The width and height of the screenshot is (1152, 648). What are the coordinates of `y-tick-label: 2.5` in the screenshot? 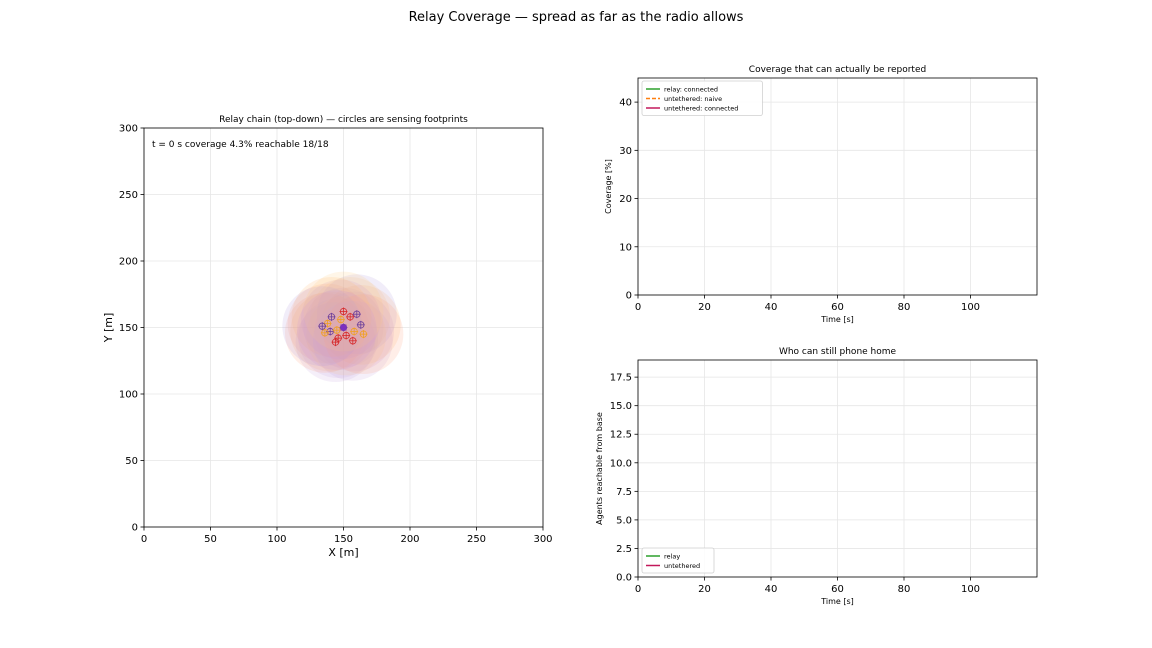 It's located at (624, 549).